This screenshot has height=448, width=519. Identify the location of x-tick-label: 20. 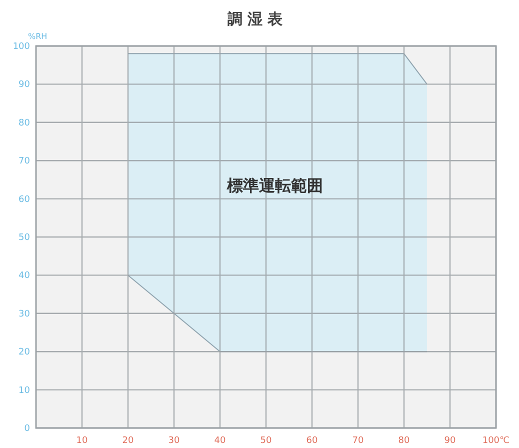
(128, 441).